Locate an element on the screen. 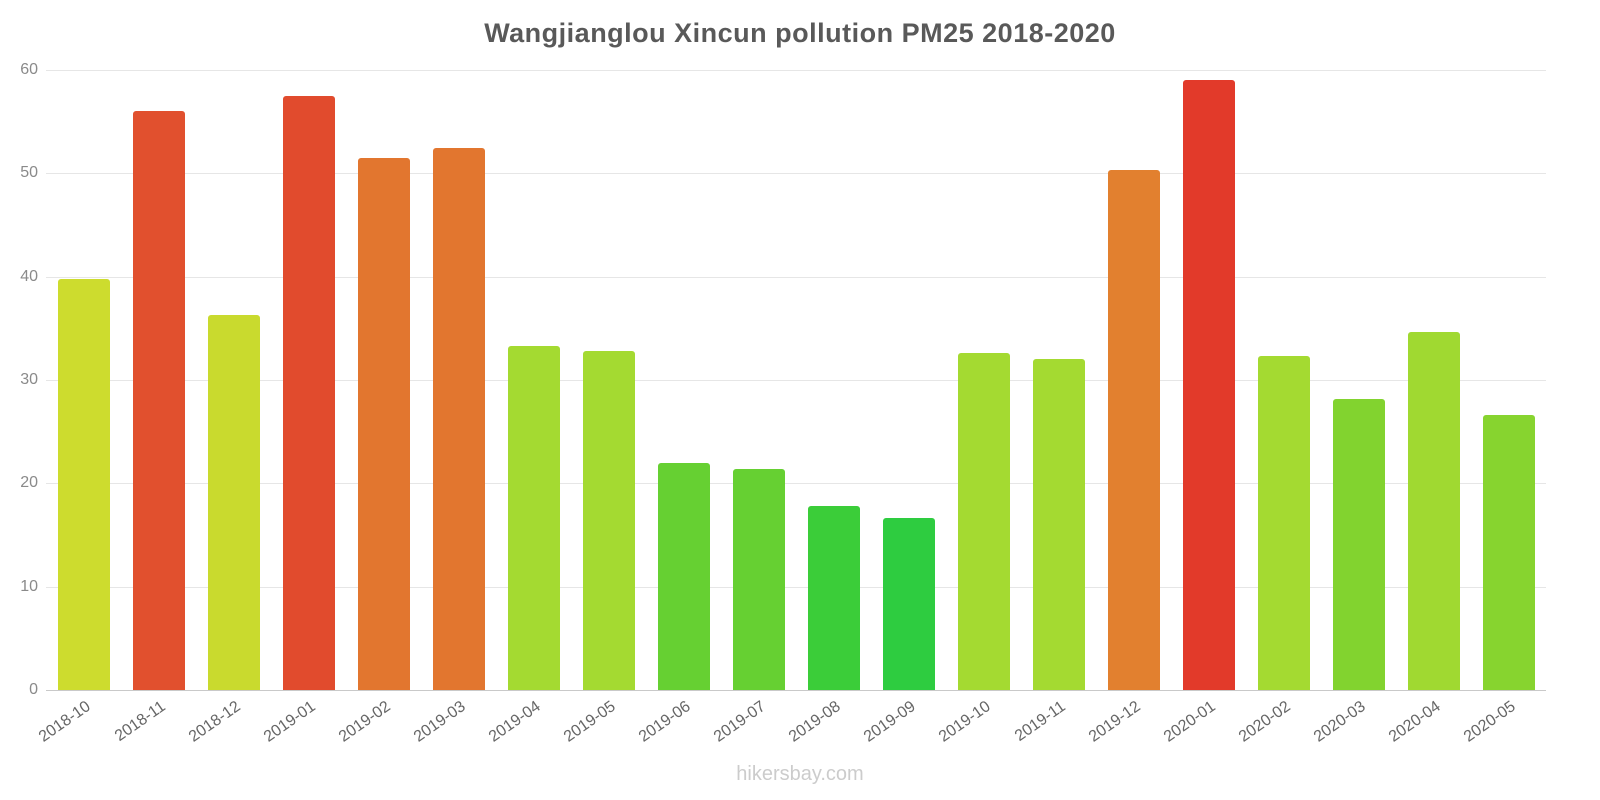  y-axis-label: 60 is located at coordinates (29, 69).